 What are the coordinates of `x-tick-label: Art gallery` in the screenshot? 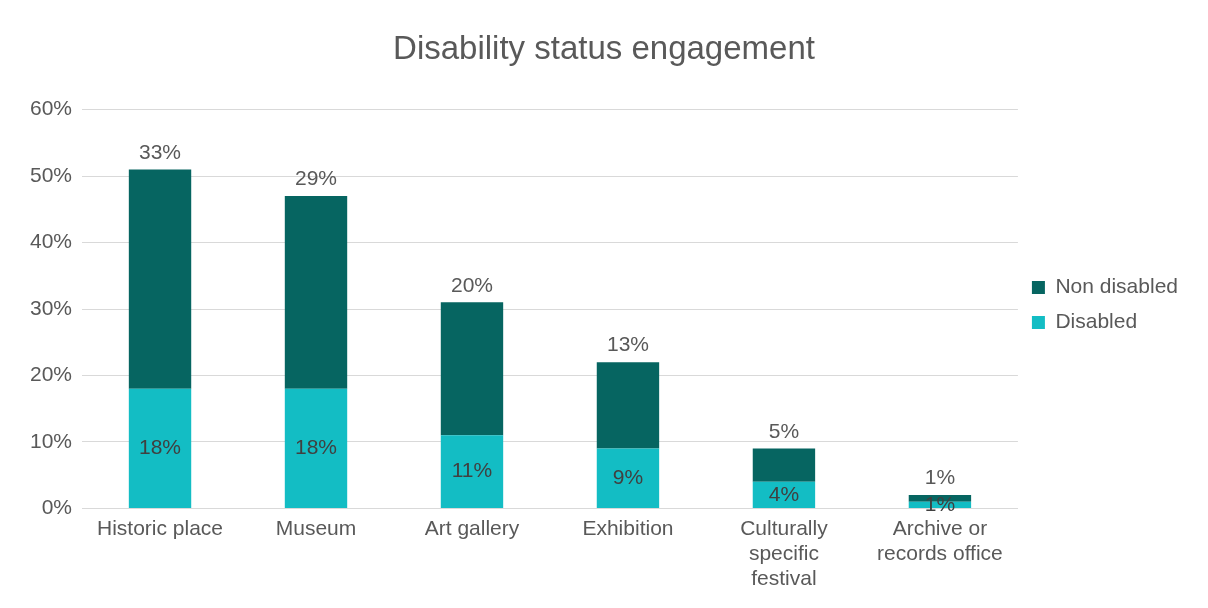 It's located at (472, 527).